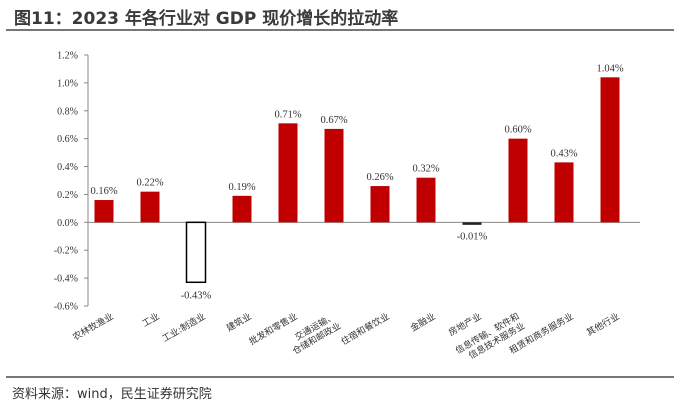 The width and height of the screenshot is (680, 404). I want to click on data-label: 0.71%, so click(287, 114).